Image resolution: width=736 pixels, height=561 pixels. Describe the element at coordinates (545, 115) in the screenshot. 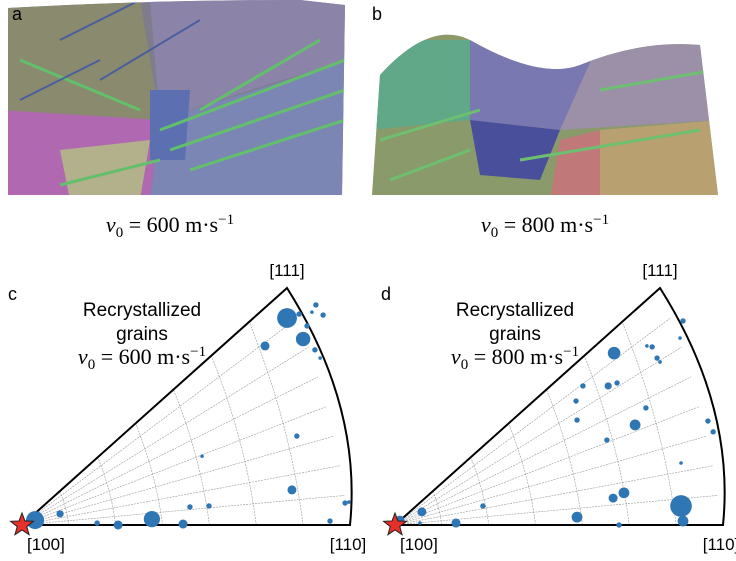

I see `ebsd-map-b` at that location.